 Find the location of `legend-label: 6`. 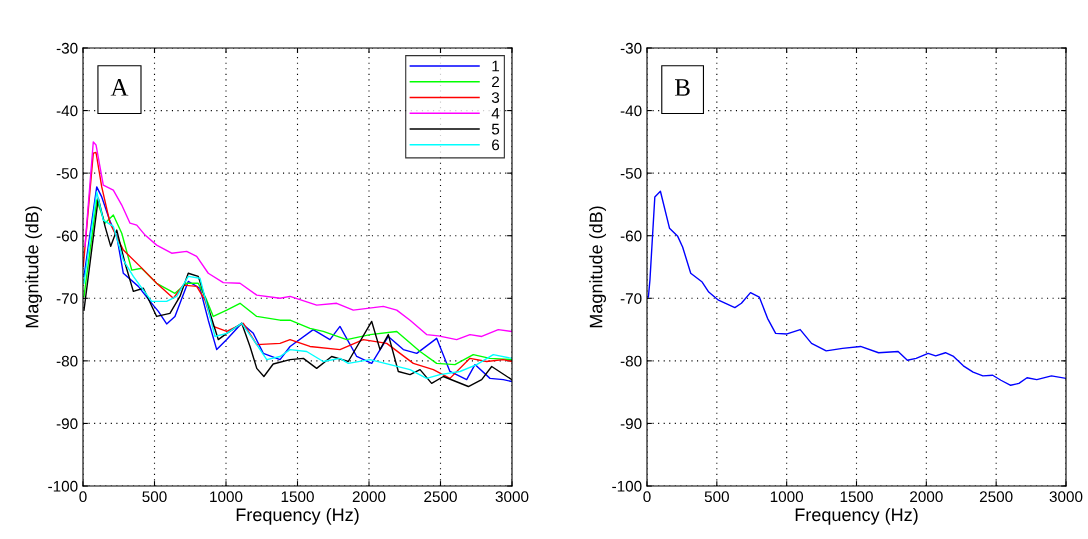

legend-label: 6 is located at coordinates (496, 145).